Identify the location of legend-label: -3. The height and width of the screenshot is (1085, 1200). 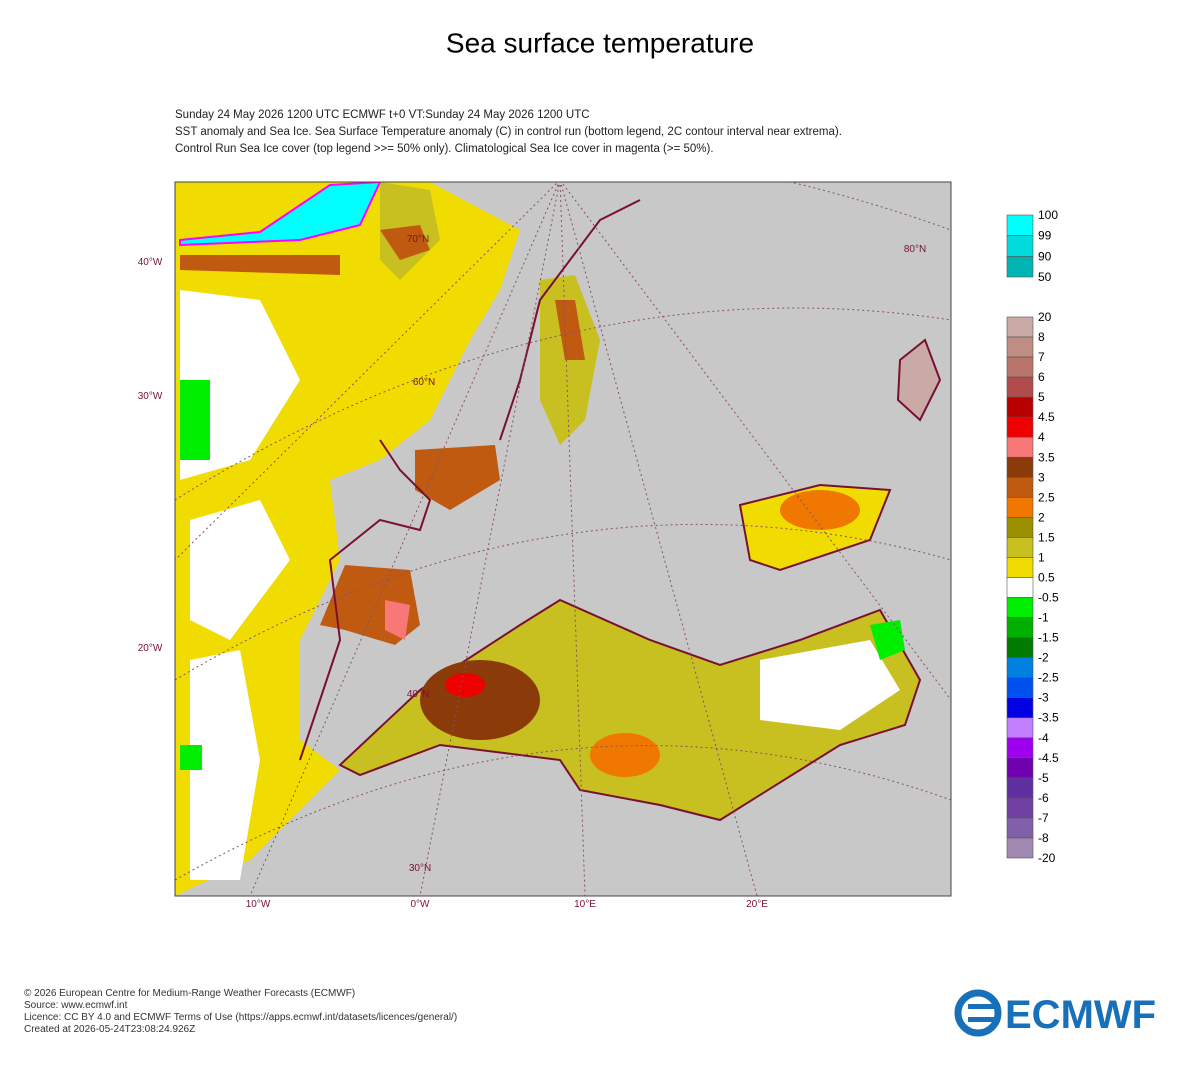
(1043, 698).